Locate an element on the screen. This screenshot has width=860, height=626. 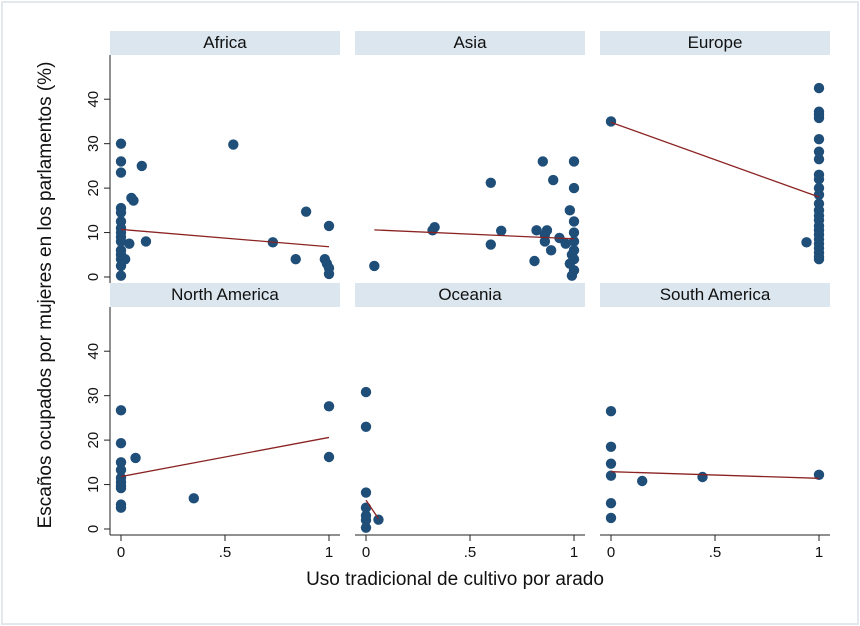
panel-title: Asia is located at coordinates (470, 42).